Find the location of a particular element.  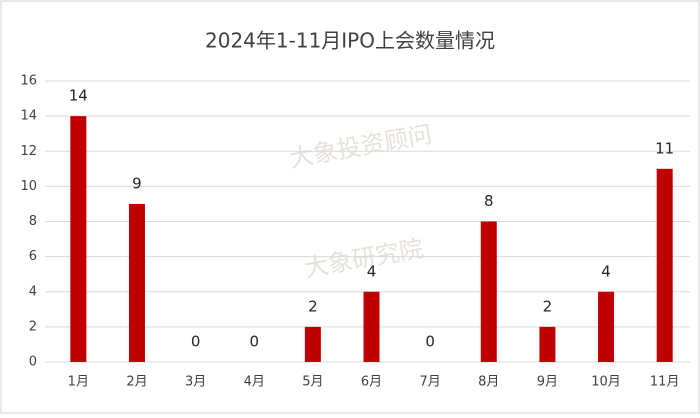

value-label: 11 is located at coordinates (664, 148).